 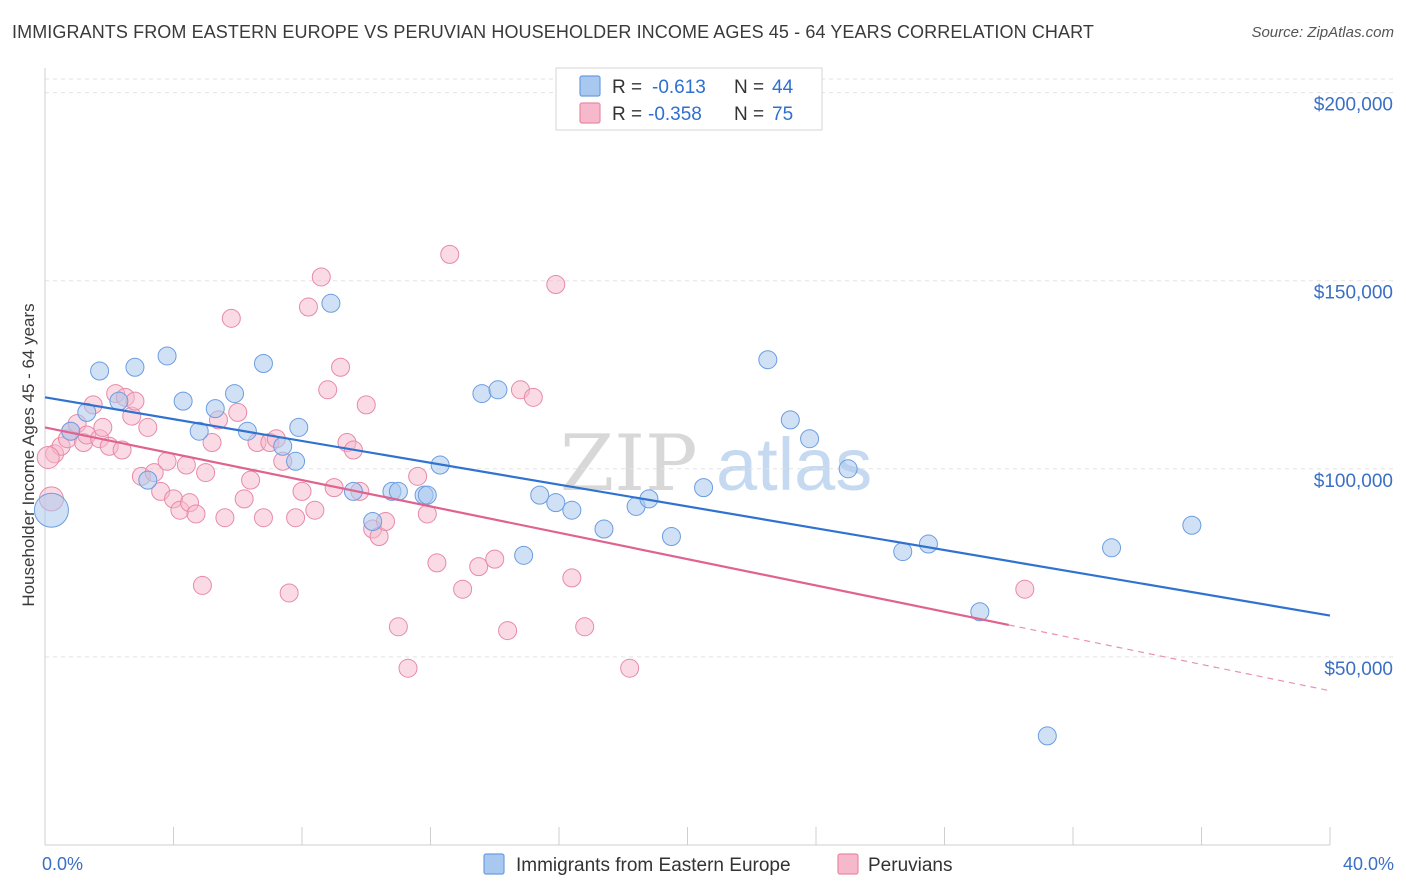 I want to click on series-legend-swatch-peruvians, so click(x=848, y=864).